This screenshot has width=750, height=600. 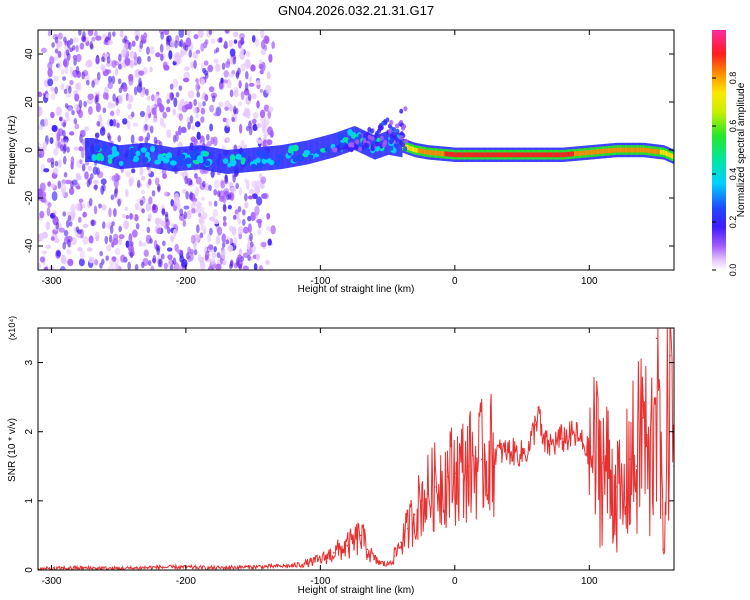 What do you see at coordinates (12, 150) in the screenshot?
I see `spectrogram-y-axis-label: Frequency (Hz)` at bounding box center [12, 150].